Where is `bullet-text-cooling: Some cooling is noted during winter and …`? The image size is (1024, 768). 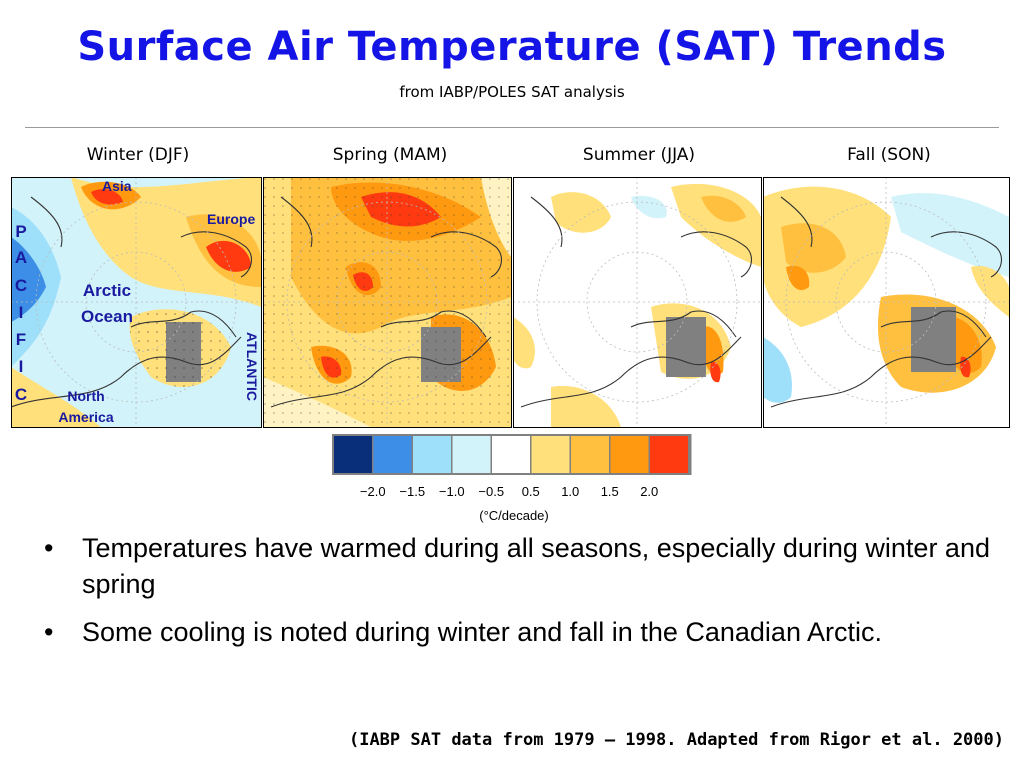 bullet-text-cooling: Some cooling is noted during winter and … is located at coordinates (482, 632).